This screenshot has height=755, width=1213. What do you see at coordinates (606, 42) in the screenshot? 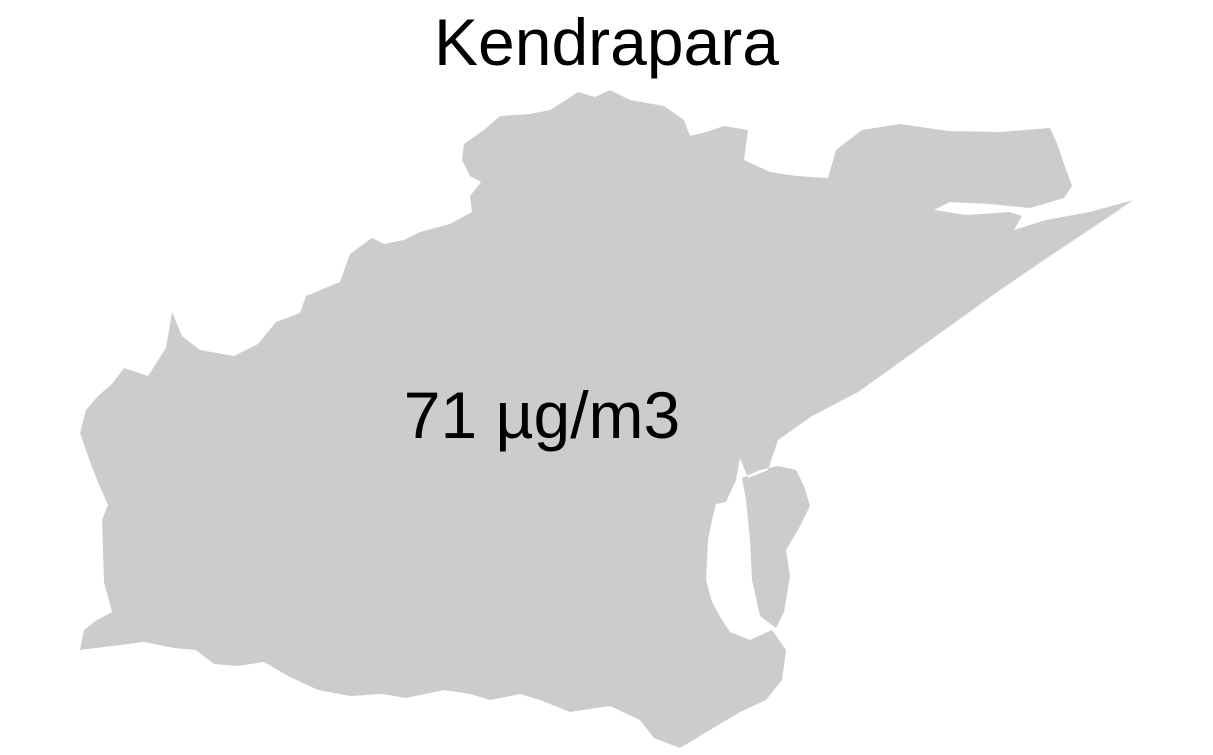
I see `map-title: Kendrapara` at bounding box center [606, 42].